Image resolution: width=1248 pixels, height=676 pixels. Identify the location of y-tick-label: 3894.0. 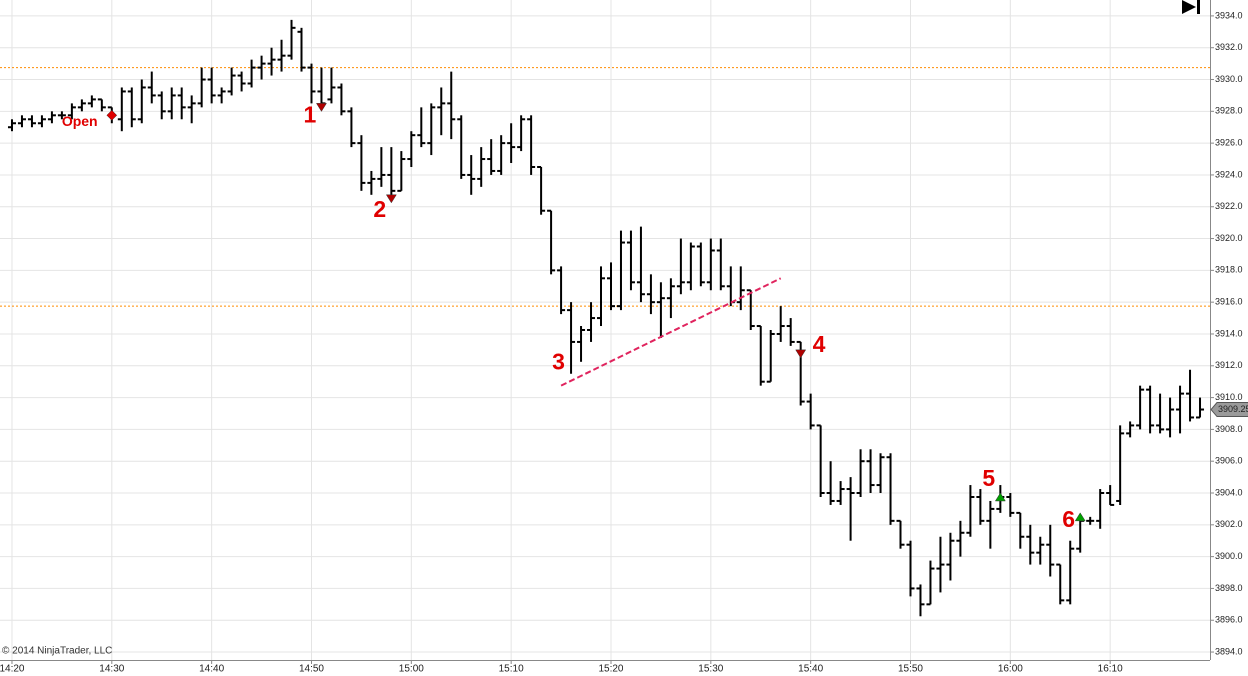
(1229, 651).